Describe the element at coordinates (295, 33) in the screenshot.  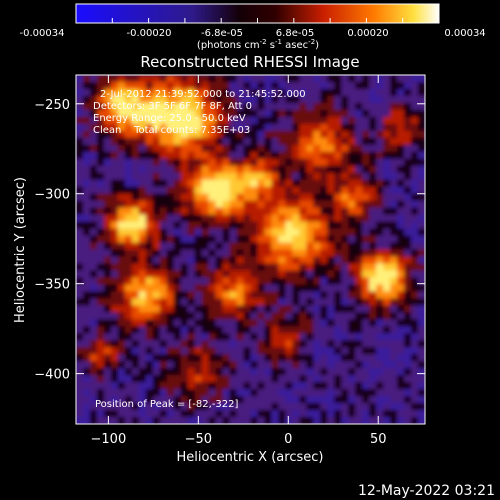
I see `colorbar-tick-label: 6.8e-05` at that location.